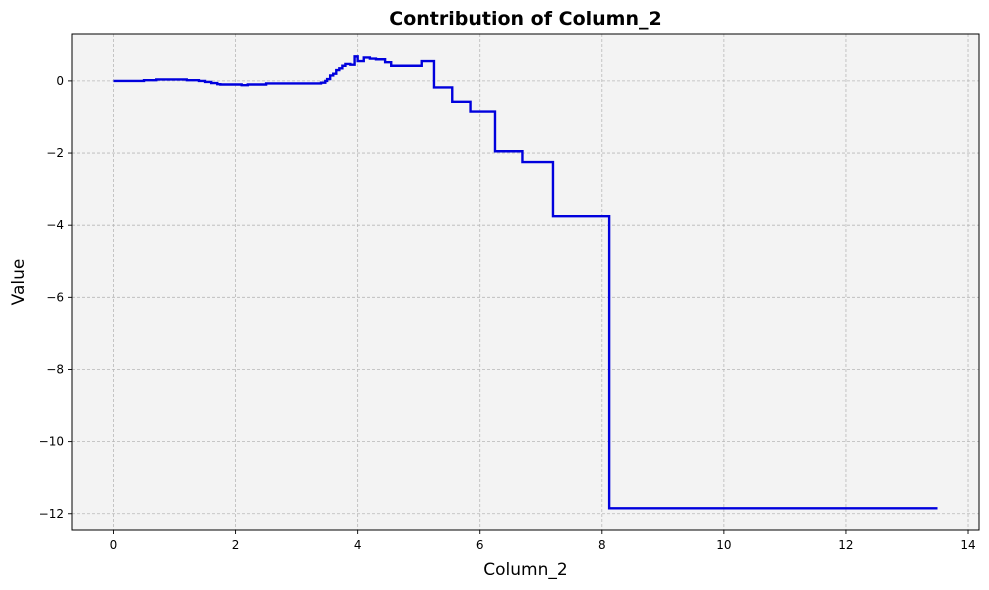 The image size is (989, 590). Describe the element at coordinates (55, 153) in the screenshot. I see `y-tick-label: −2` at that location.